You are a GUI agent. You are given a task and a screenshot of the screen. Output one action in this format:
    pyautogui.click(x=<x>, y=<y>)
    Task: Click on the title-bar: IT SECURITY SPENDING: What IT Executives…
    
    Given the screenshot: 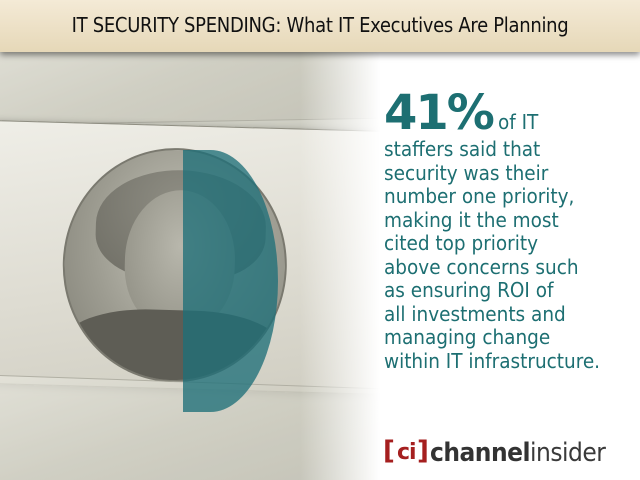 What is the action you would take?
    pyautogui.click(x=320, y=26)
    